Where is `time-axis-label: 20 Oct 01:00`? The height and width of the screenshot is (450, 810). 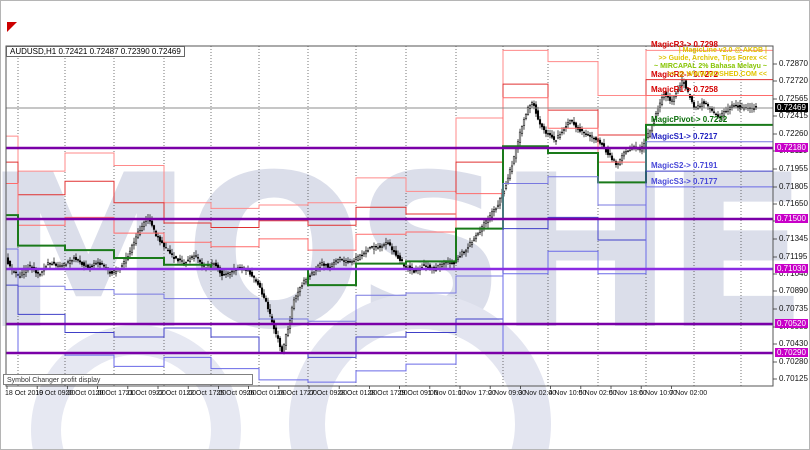
time-axis-label: 20 Oct 01:00 is located at coordinates (85, 393).